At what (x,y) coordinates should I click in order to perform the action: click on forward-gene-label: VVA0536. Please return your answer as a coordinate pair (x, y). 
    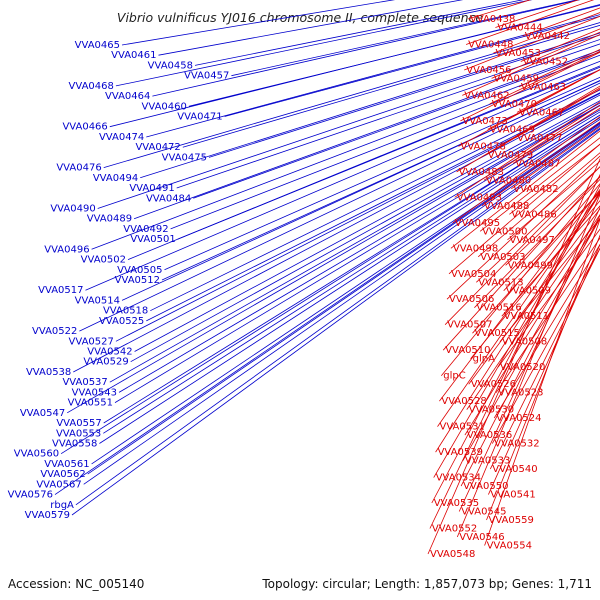
    Looking at the image, I should click on (489, 435).